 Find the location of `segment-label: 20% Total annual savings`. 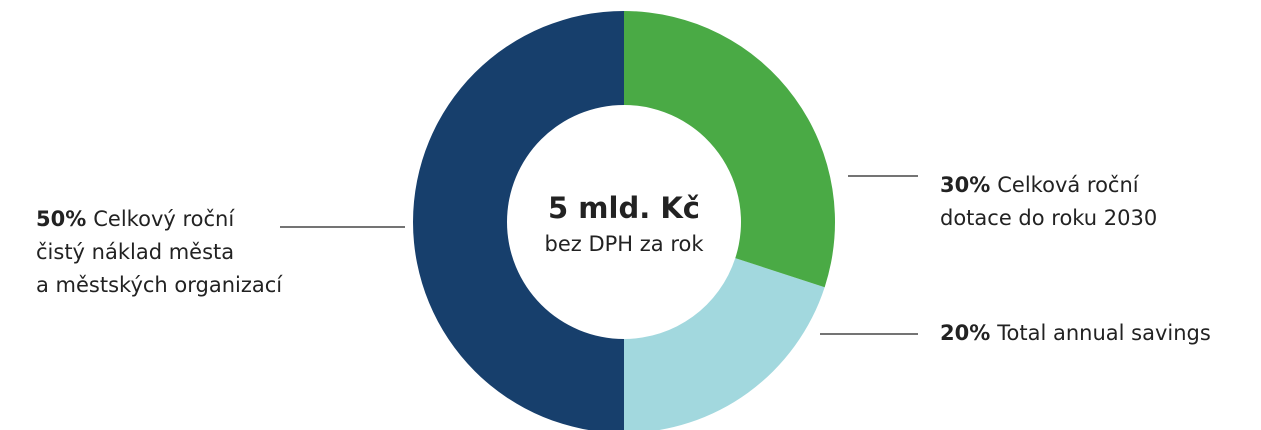

segment-label: 20% Total annual savings is located at coordinates (1075, 333).